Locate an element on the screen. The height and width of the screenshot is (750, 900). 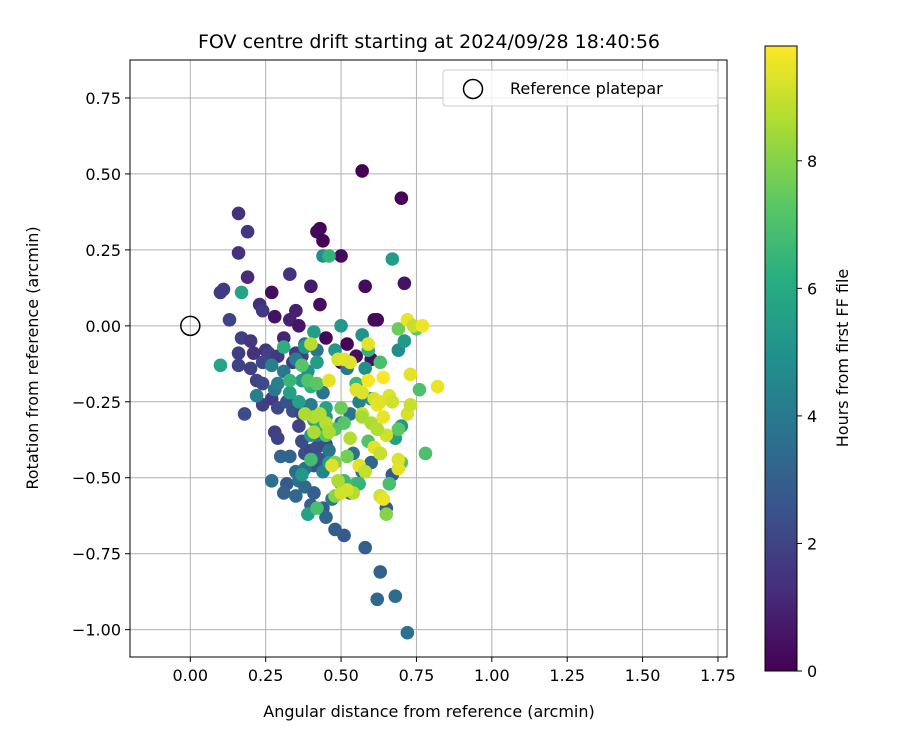
colorbar-tick-label: 8 is located at coordinates (812, 161).